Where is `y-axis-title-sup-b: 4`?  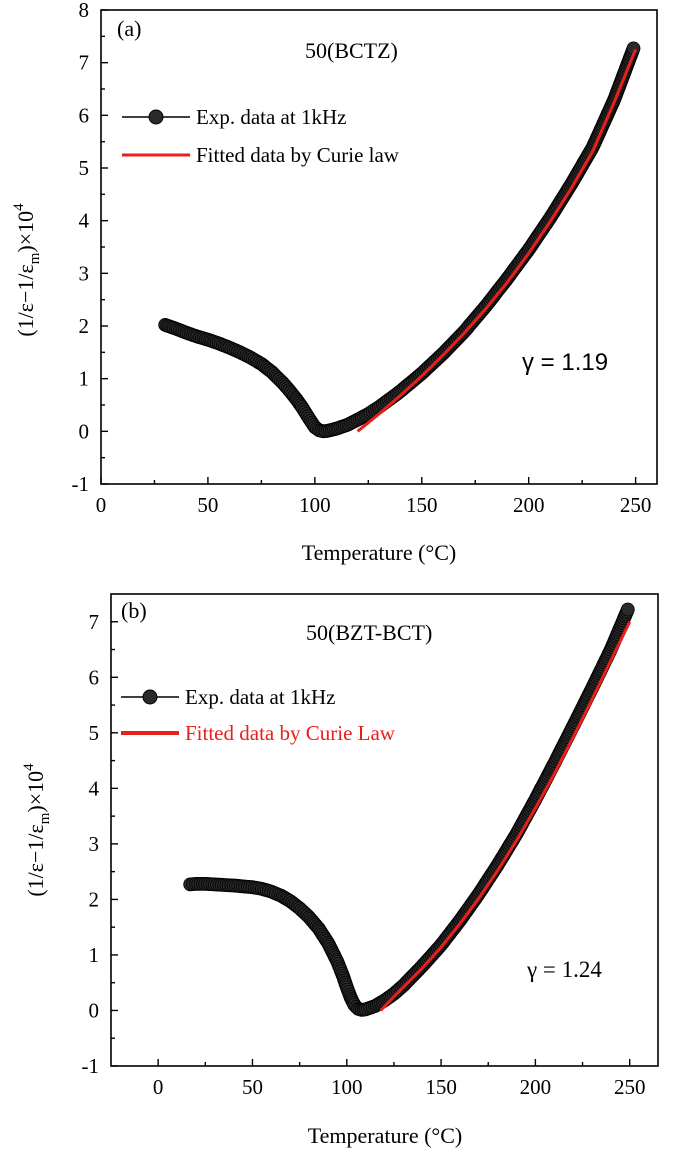 y-axis-title-sup-b: 4 is located at coordinates (29, 767).